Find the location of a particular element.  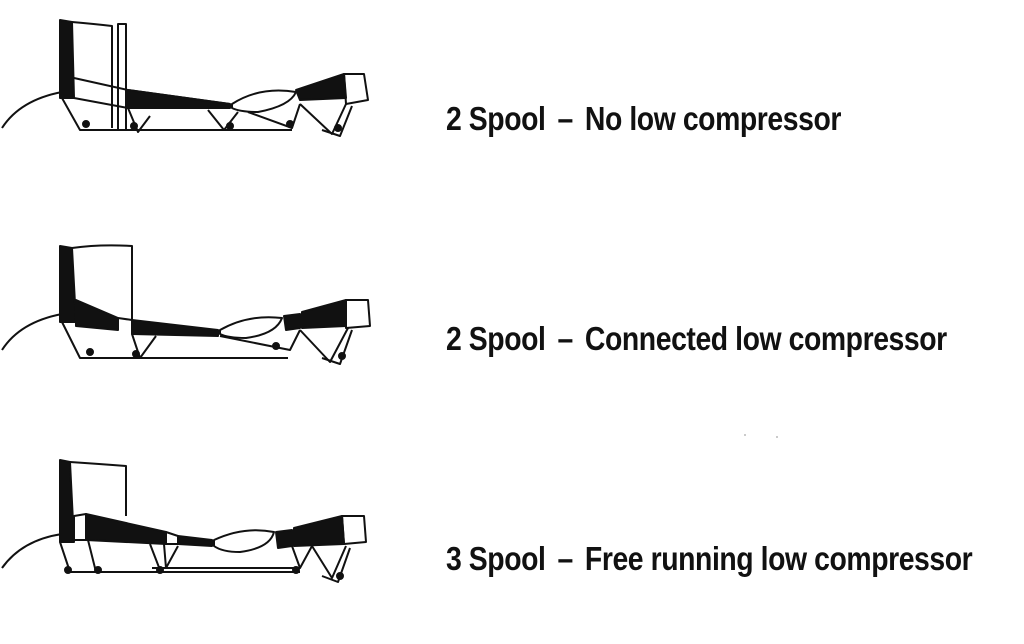

caption-row-3: 3 Spool – Free running low compressor is located at coordinates (709, 559).